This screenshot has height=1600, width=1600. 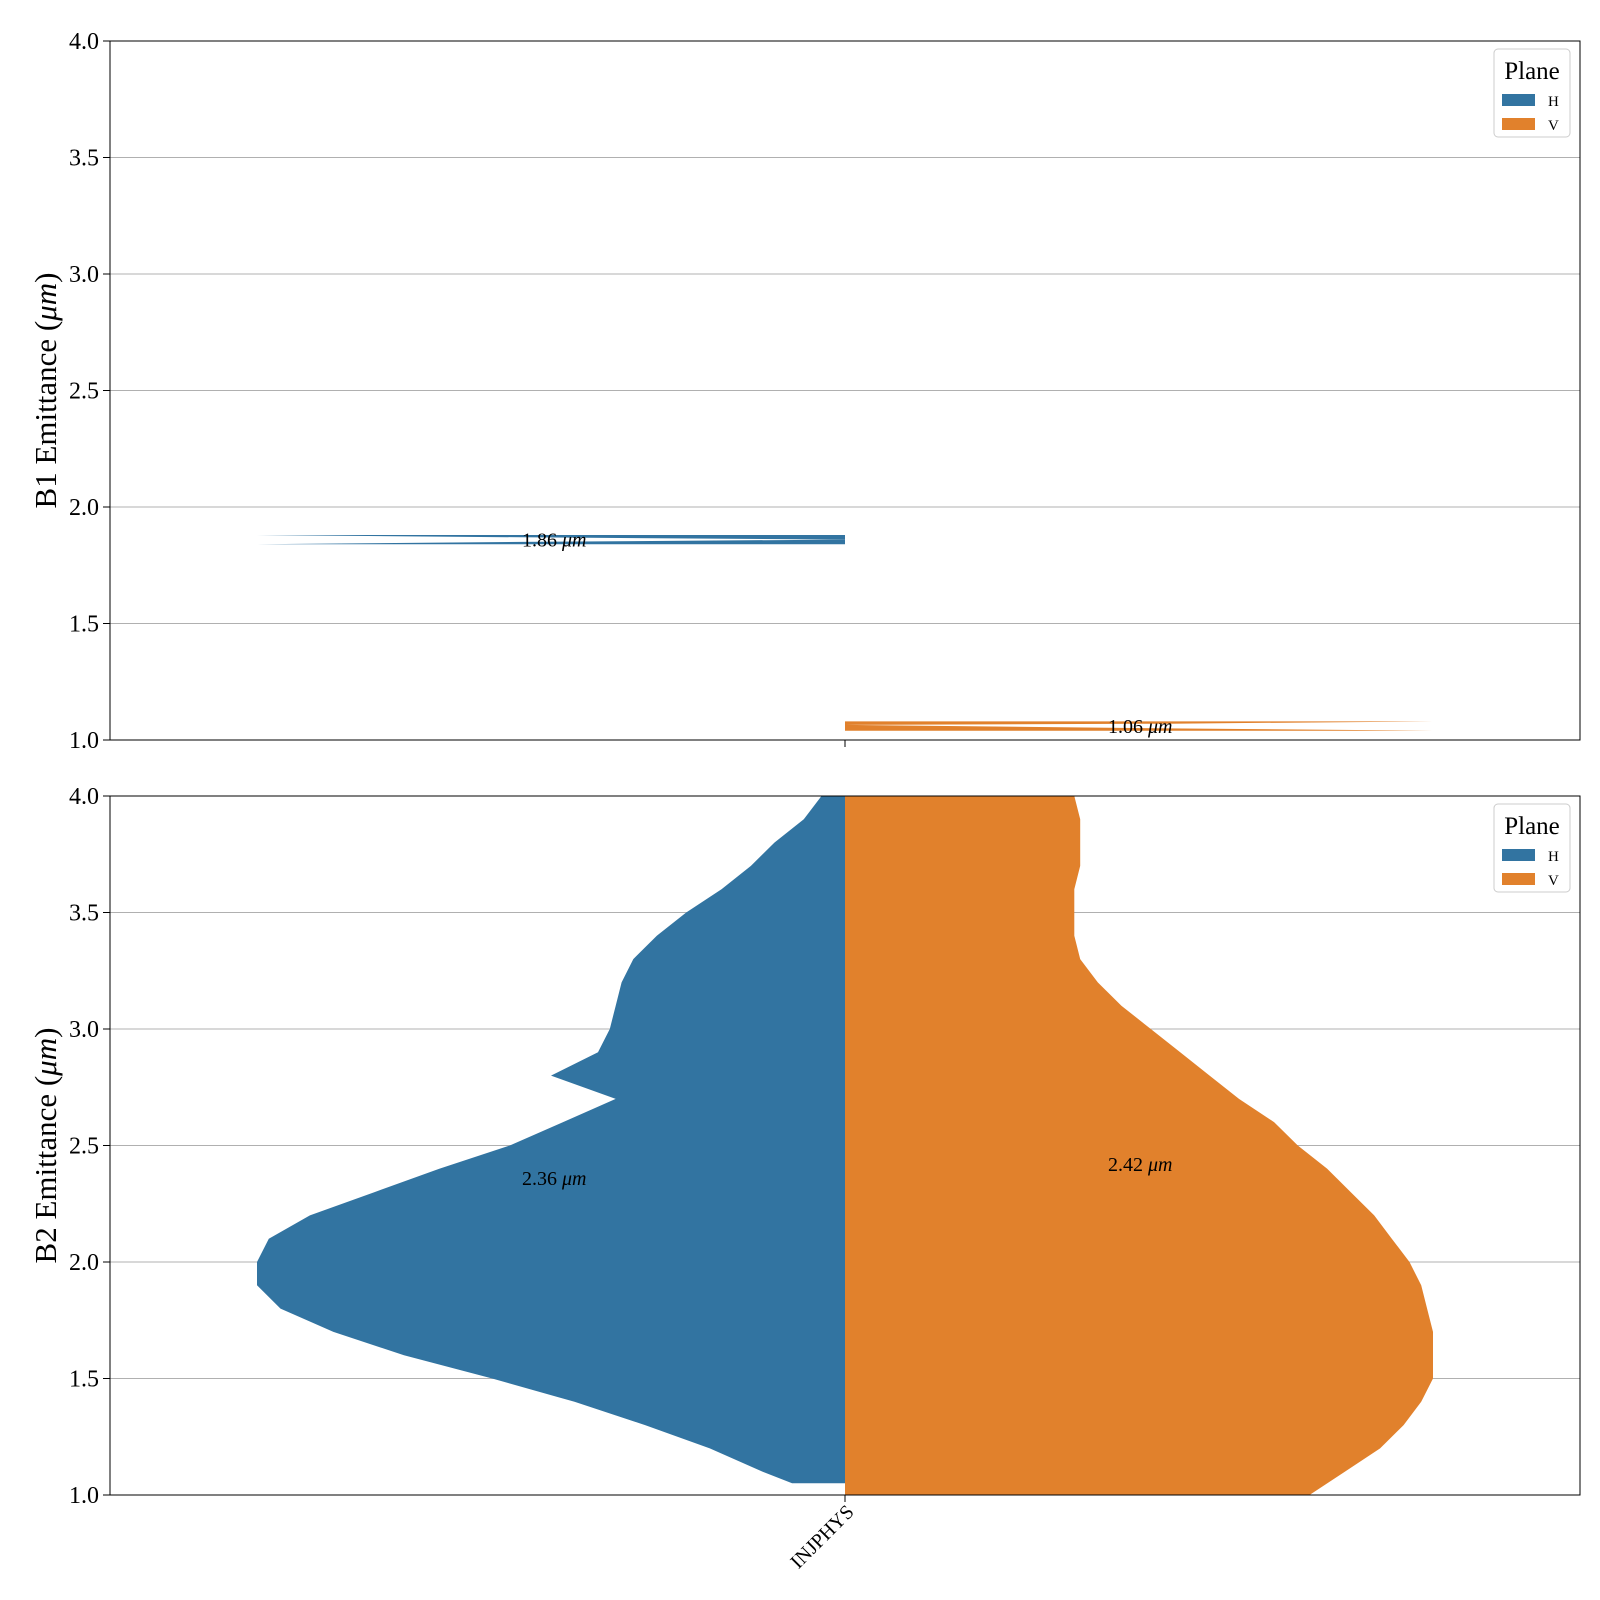 What do you see at coordinates (1553, 881) in the screenshot?
I see `b2-legend-label-v: V` at bounding box center [1553, 881].